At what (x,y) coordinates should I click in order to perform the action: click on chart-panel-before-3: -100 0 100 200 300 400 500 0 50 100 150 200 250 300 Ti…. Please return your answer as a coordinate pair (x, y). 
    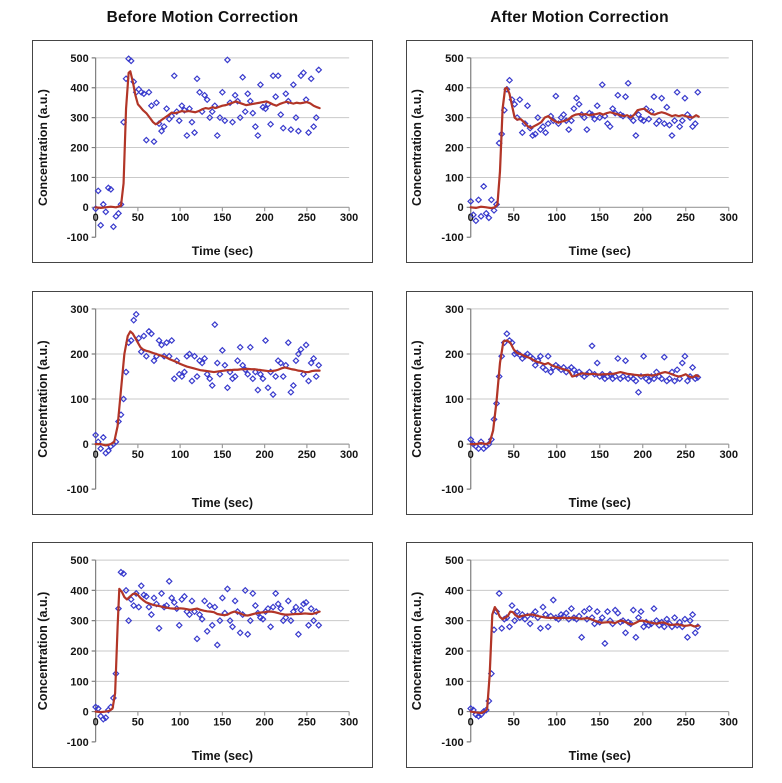
    Looking at the image, I should click on (202, 655).